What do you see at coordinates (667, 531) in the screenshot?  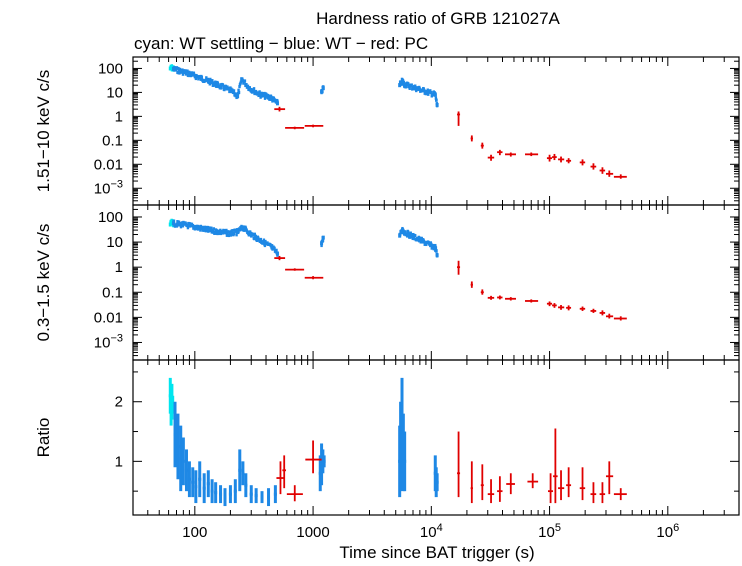 I see `x-tick-label: 106` at bounding box center [667, 531].